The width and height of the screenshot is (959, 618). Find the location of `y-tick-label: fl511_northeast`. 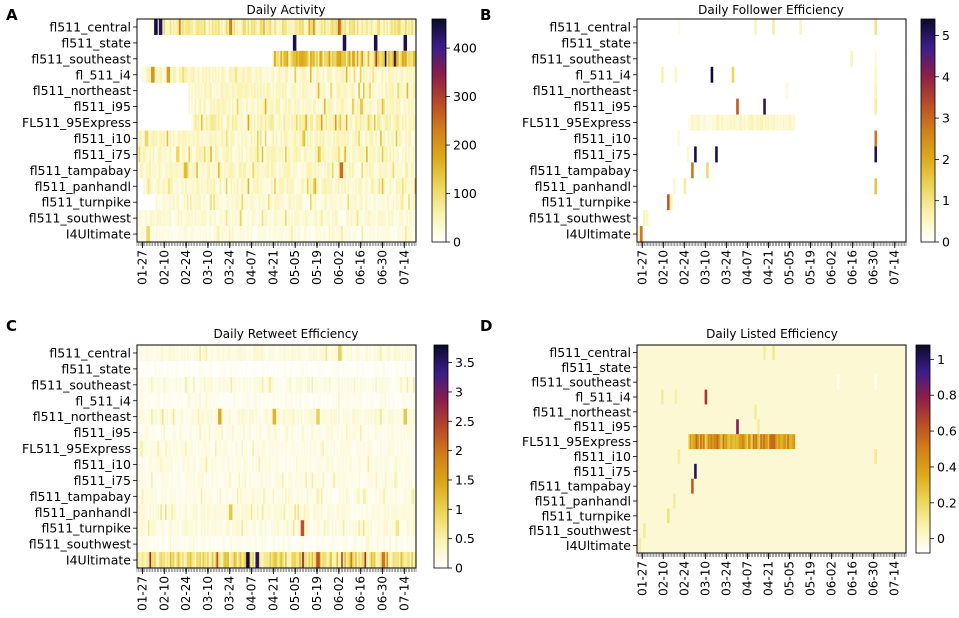

y-tick-label: fl511_northeast is located at coordinates (582, 90).